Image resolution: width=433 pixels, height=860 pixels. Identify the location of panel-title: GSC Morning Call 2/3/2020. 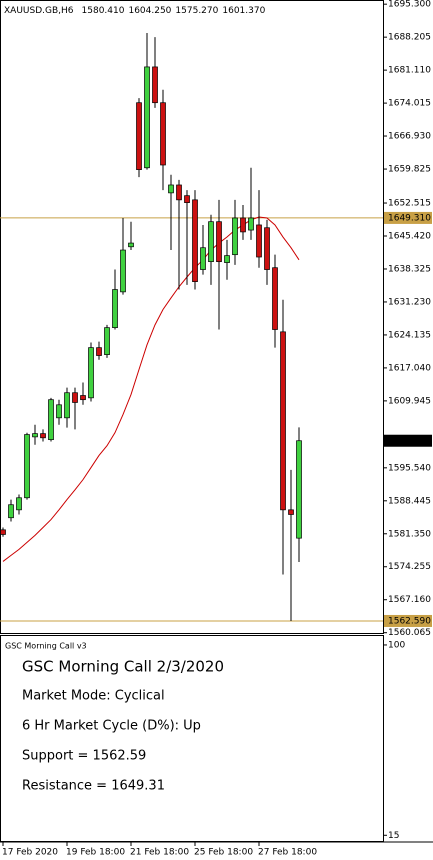
(123, 667).